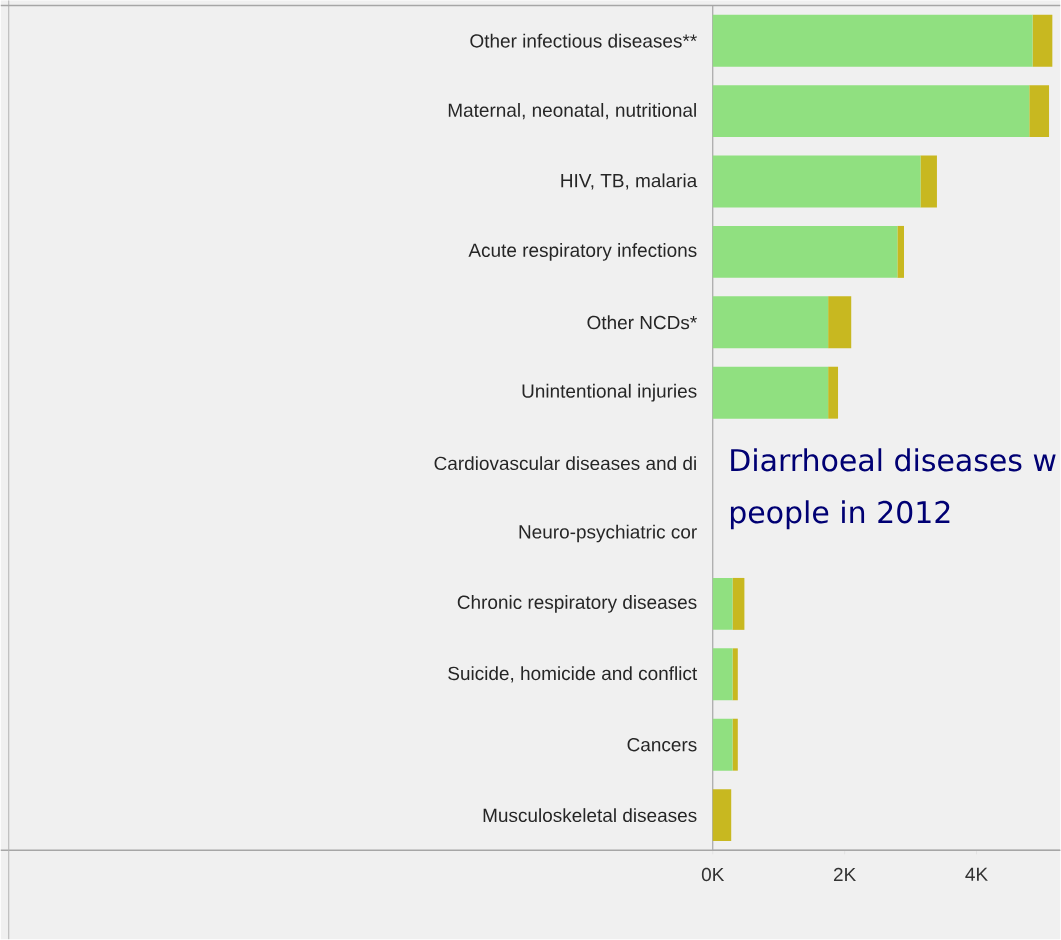 The width and height of the screenshot is (1061, 940). I want to click on y-tick-label: Other infectious diseases**, so click(583, 40).